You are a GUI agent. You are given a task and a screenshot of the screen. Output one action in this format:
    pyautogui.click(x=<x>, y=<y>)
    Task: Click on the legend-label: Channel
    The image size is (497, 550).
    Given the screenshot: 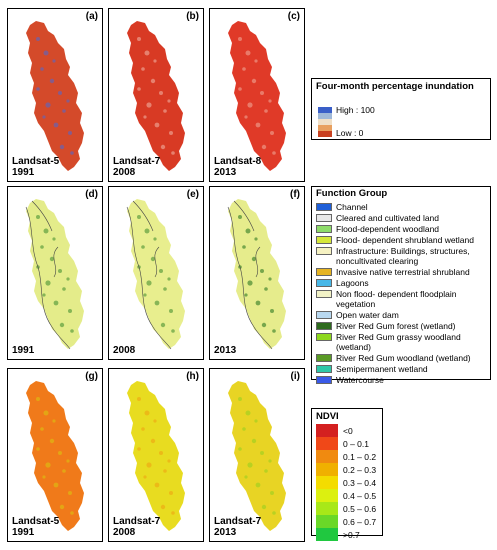 What is the action you would take?
    pyautogui.click(x=352, y=207)
    